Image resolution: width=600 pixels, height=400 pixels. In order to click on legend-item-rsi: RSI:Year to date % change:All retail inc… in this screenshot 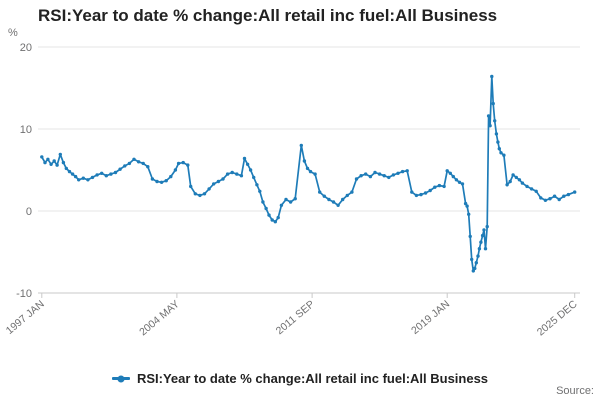, I will do `click(299, 378)`.